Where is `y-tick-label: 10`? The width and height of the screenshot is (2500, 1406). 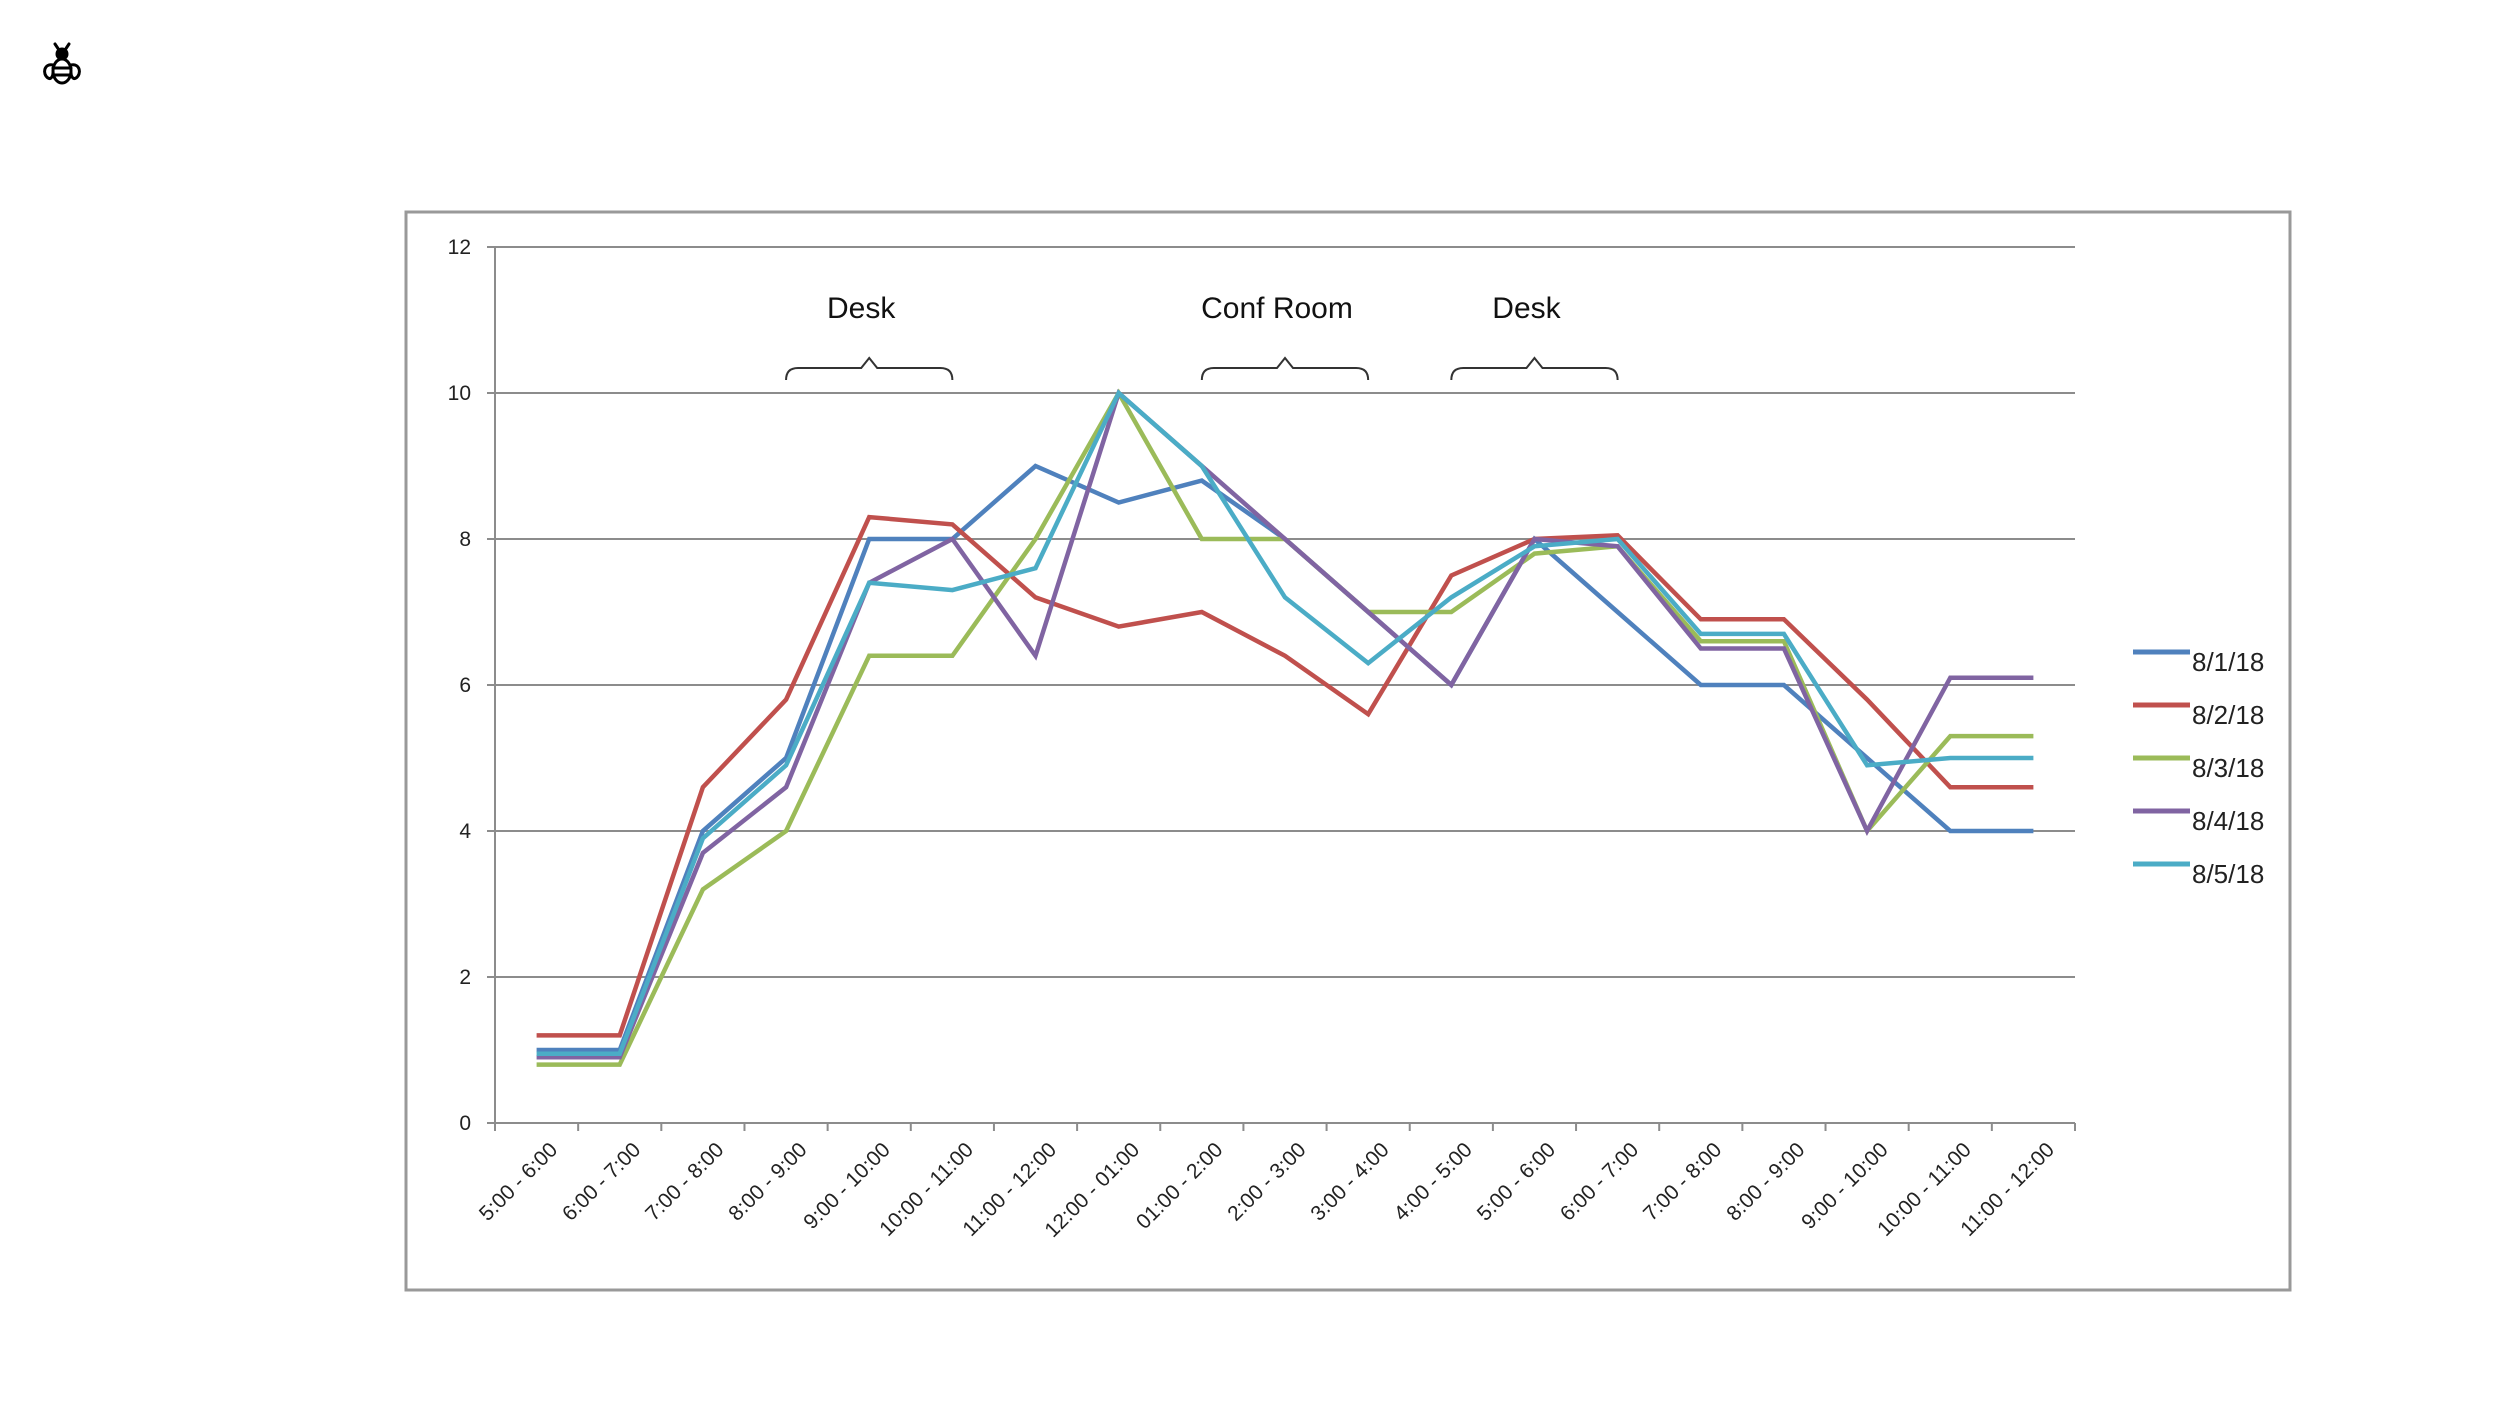
y-tick-label: 10 is located at coordinates (459, 393).